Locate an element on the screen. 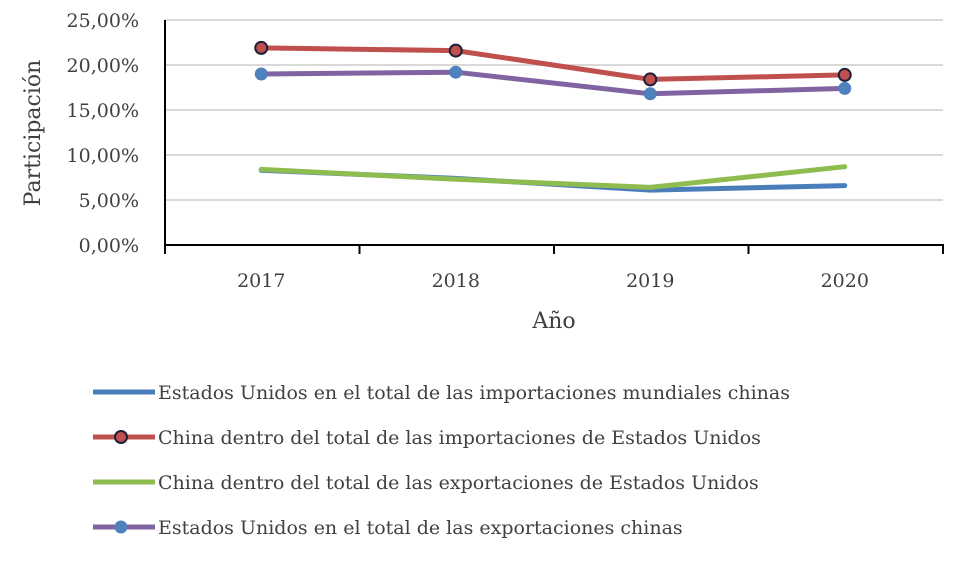 This screenshot has width=959, height=563. y-tick-label: 10,00% is located at coordinates (103, 156).